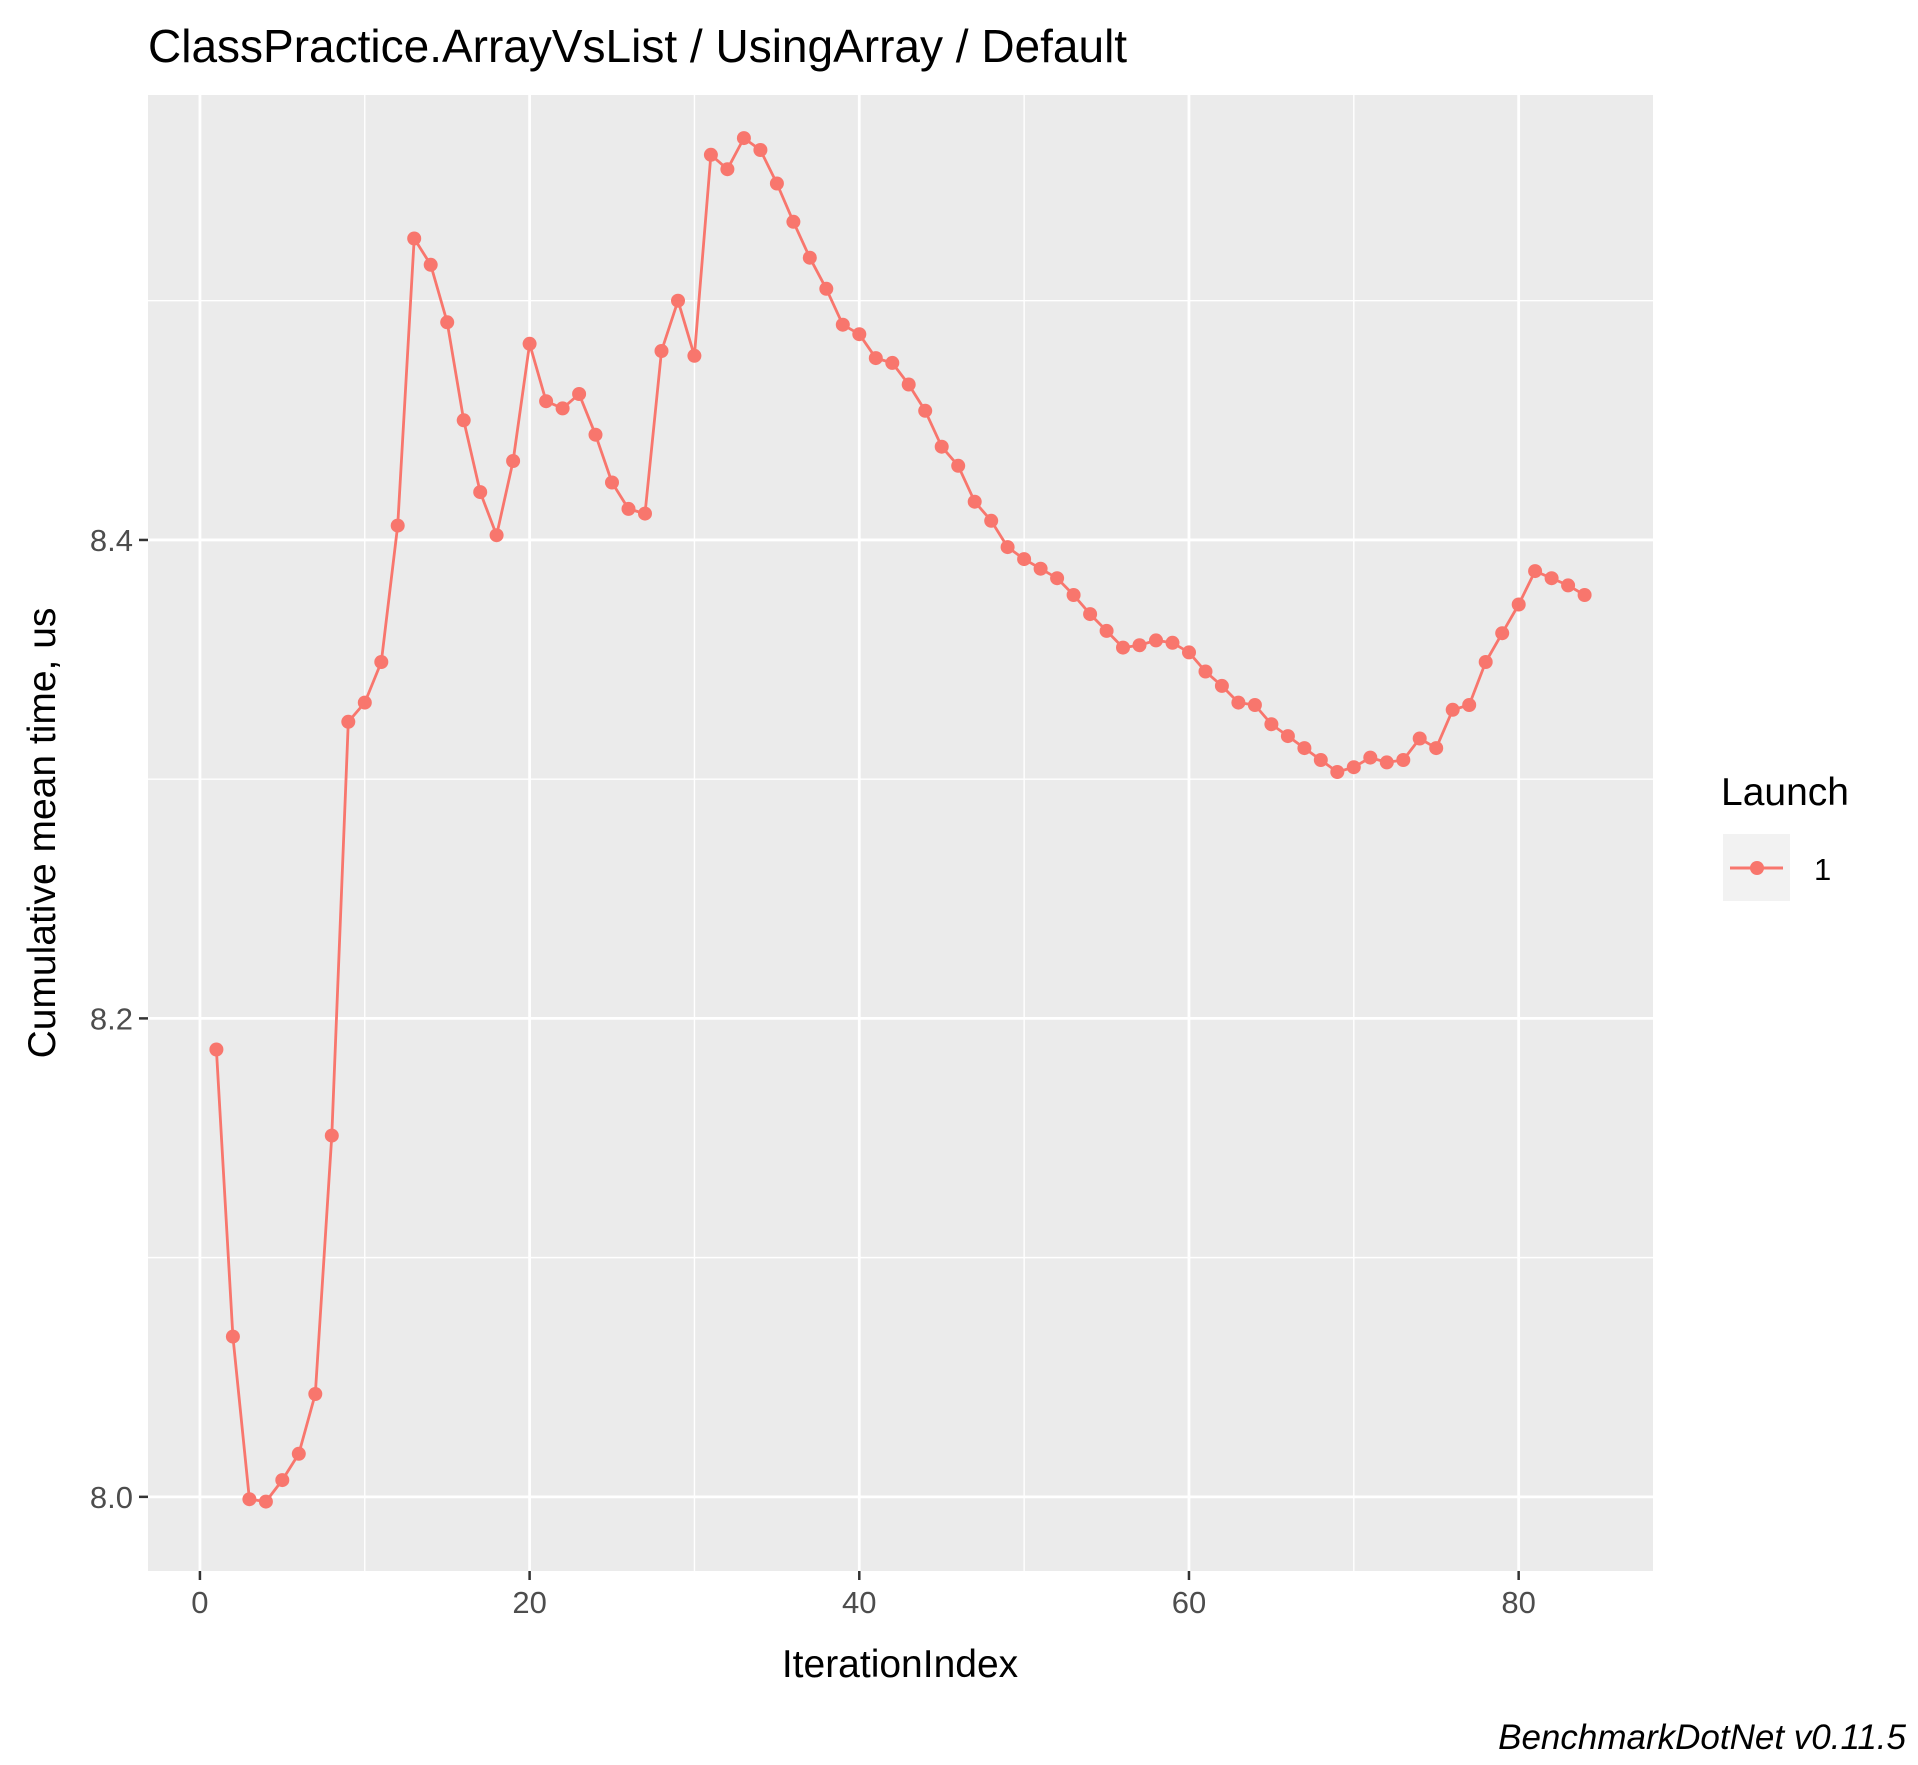  Describe the element at coordinates (42, 833) in the screenshot. I see `y-axis-title: Cumulative mean time, us` at that location.